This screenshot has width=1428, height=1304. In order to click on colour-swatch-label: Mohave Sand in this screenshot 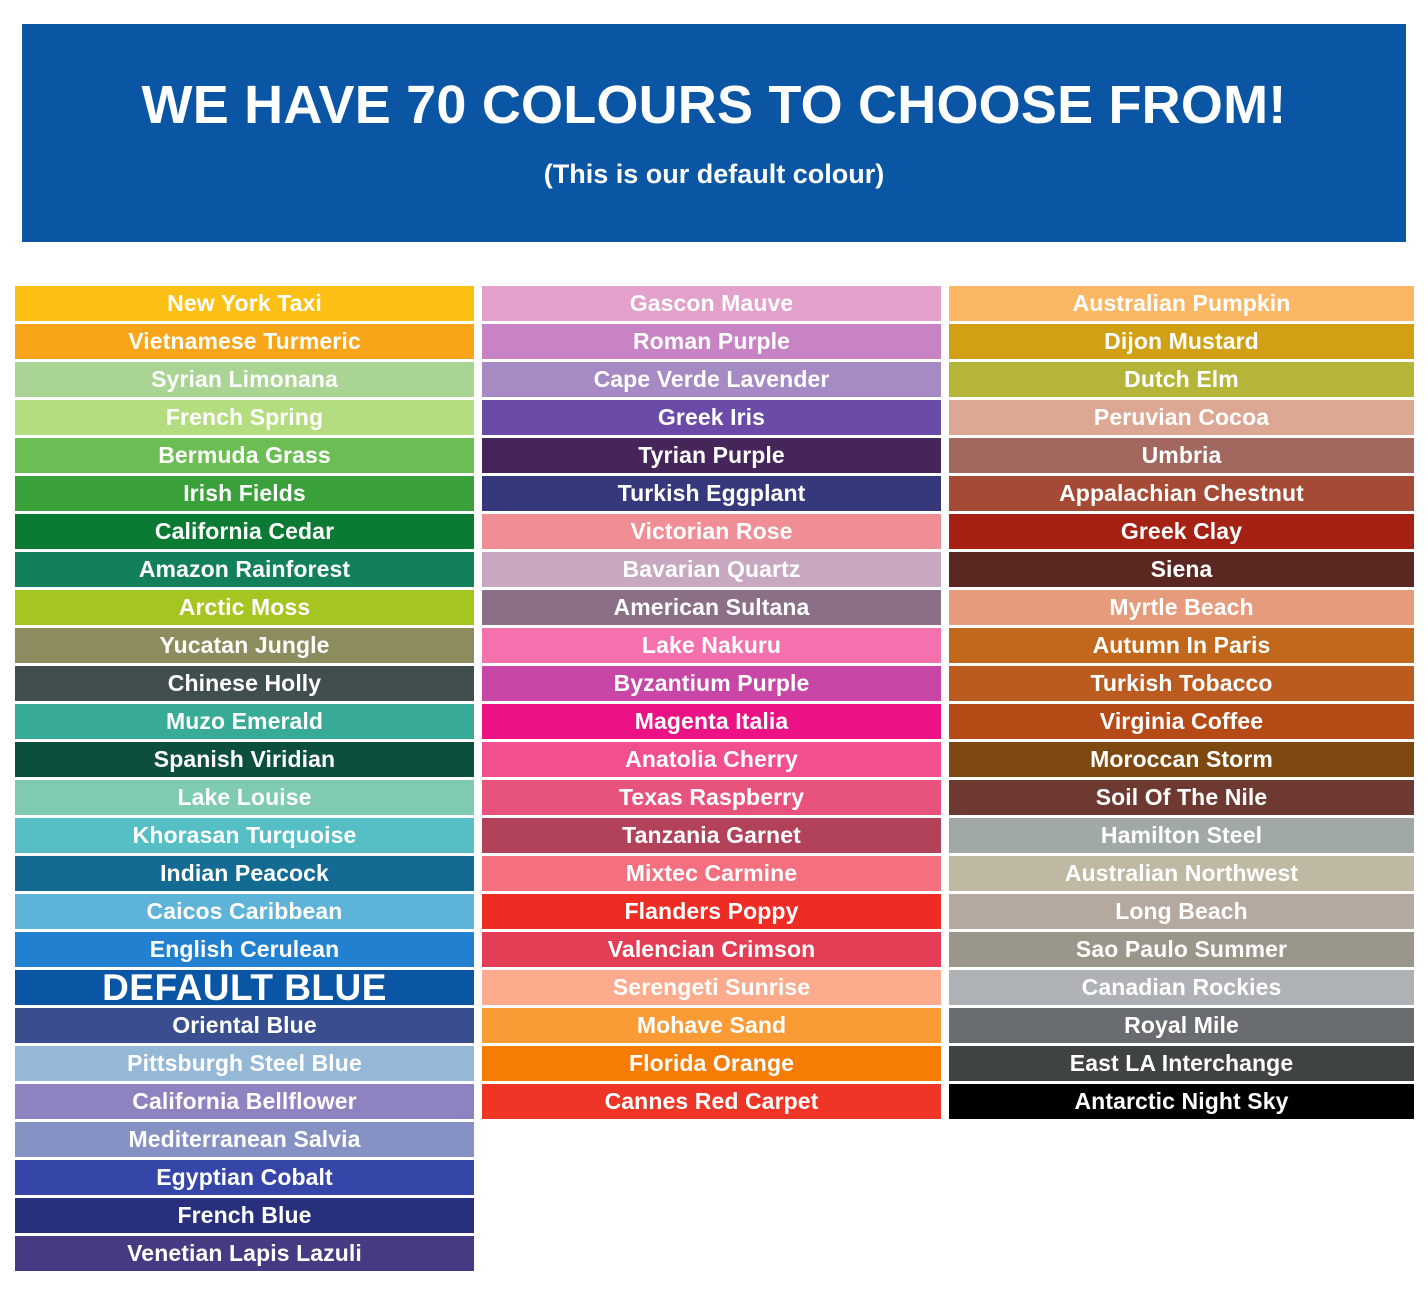, I will do `click(711, 1025)`.